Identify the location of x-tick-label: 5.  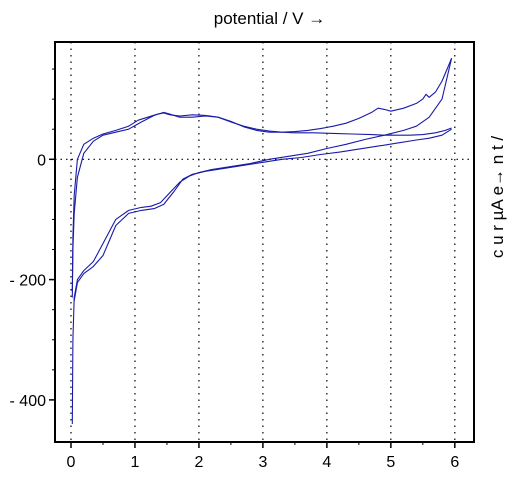
(390, 462).